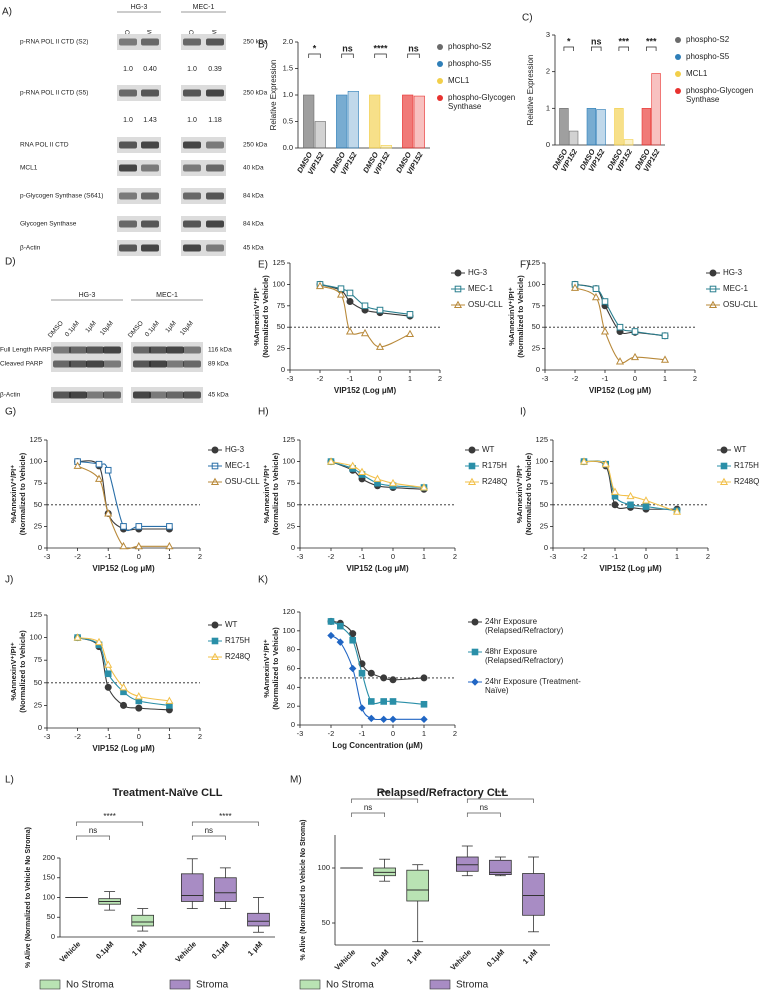 Image resolution: width=776 pixels, height=997 pixels. I want to click on legend-label: 24hr Exposure (Relapsed/Refractory), so click(524, 626).